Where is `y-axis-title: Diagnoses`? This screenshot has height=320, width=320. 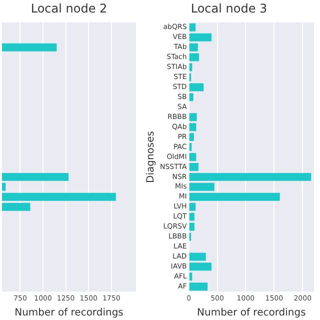
y-axis-title: Diagnoses is located at coordinates (151, 157).